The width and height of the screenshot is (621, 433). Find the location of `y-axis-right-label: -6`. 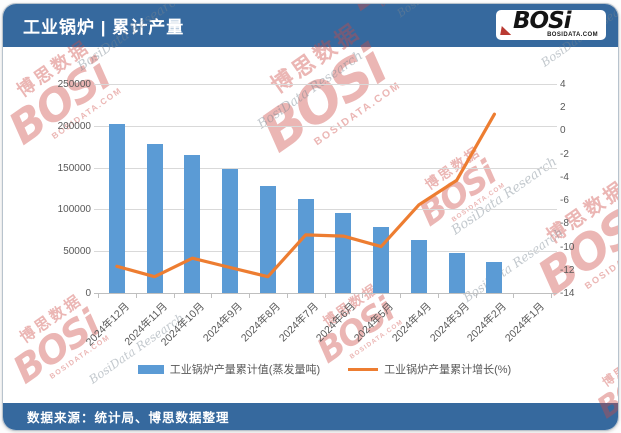

y-axis-right-label: -6 is located at coordinates (564, 201).